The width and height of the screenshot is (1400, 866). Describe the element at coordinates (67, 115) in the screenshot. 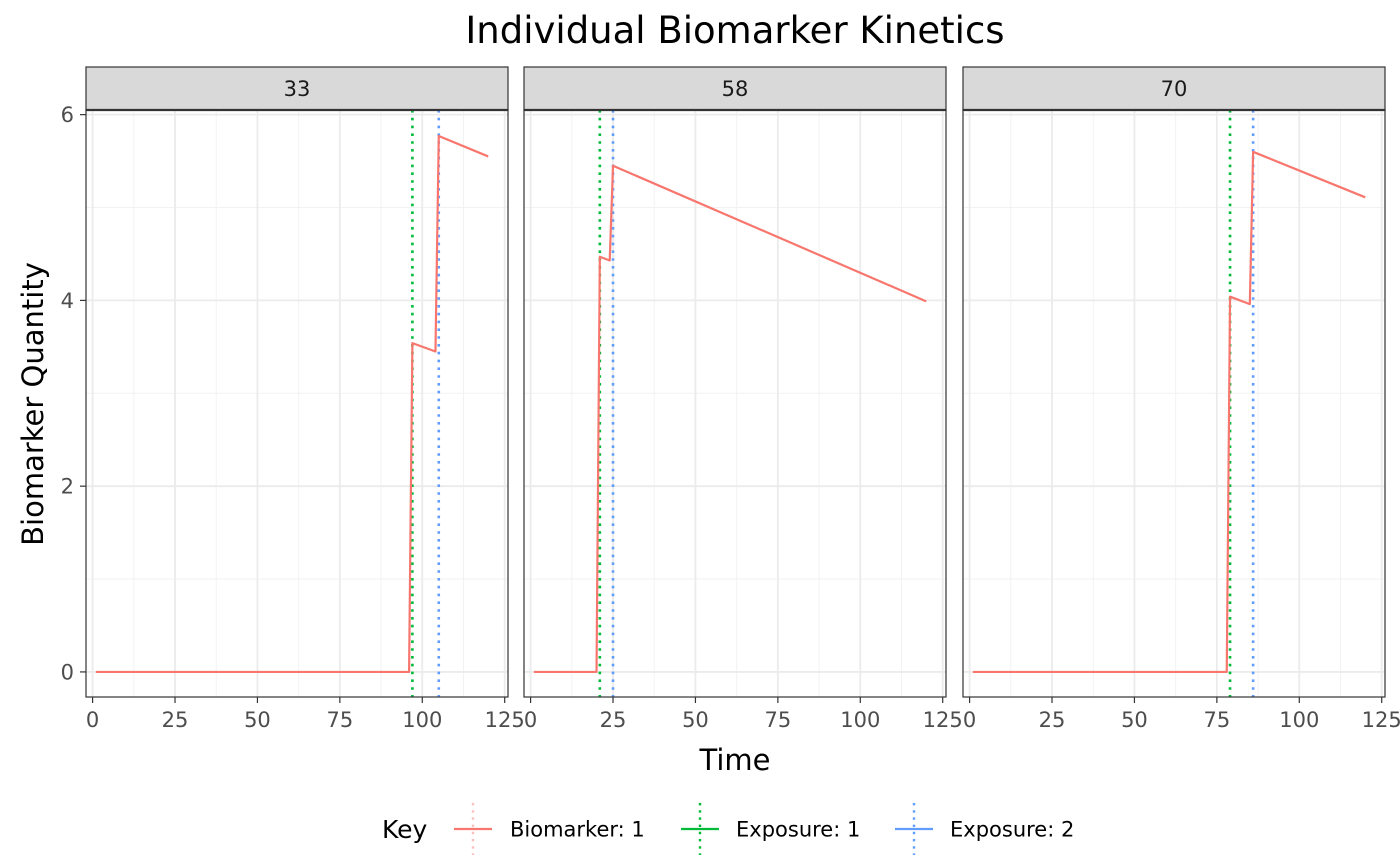

I see `y-tick-label: 6` at that location.